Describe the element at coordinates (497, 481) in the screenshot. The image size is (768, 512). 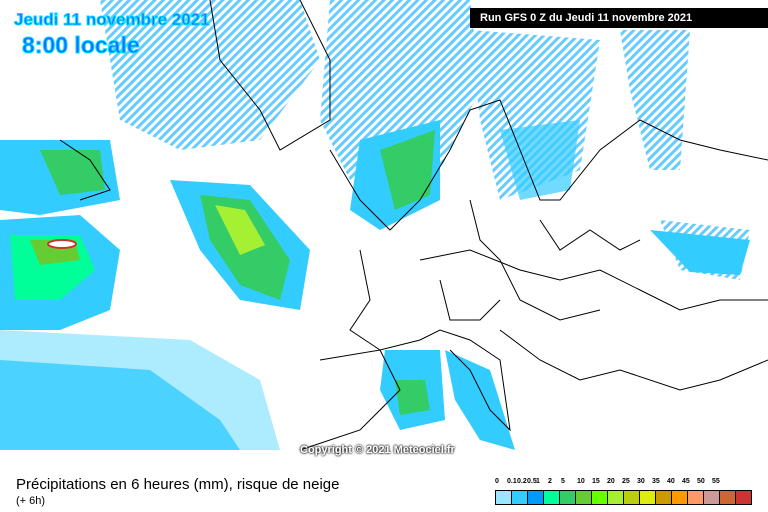
I see `legend-label: 0` at that location.